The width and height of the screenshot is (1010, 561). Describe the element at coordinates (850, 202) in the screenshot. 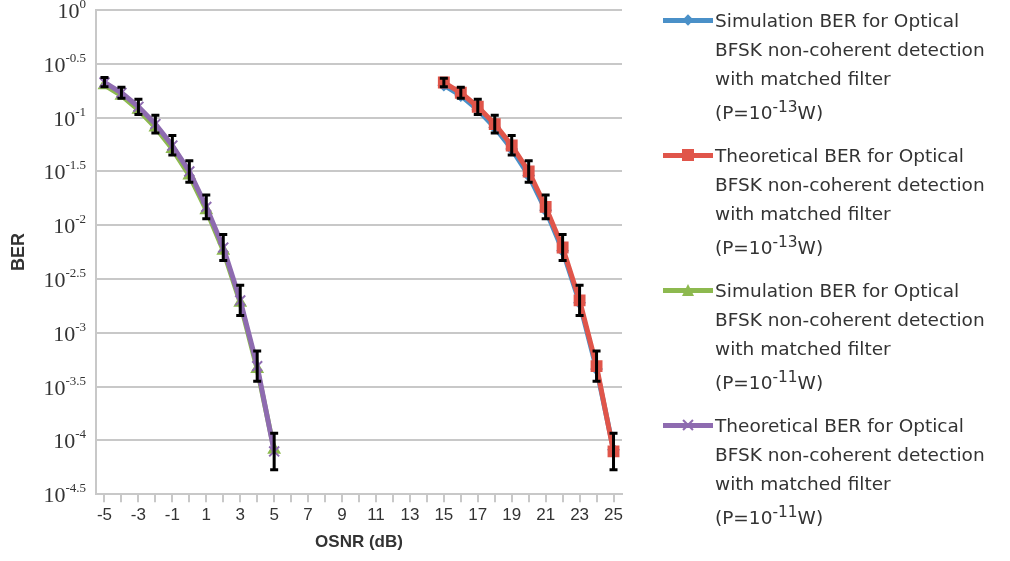

I see `legend-label: Theoretical BER for Optical BFSK non-coherent detection with matched filter (P=10$^{-13}$W)` at that location.